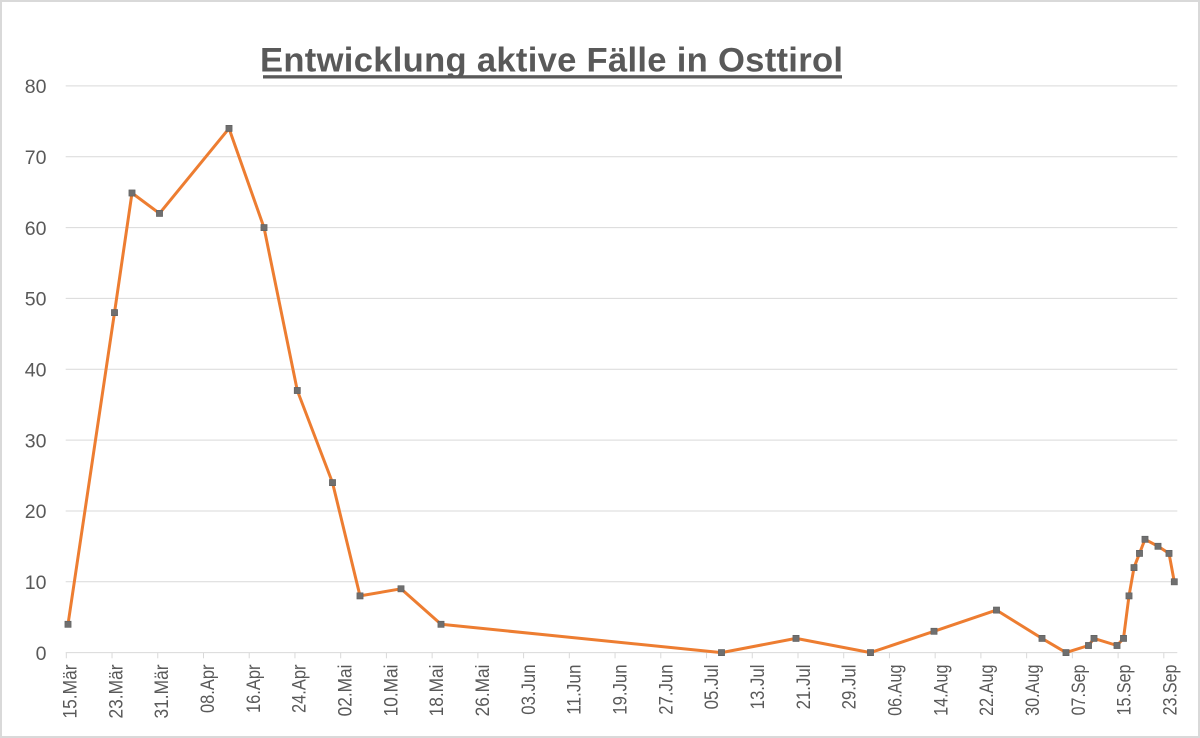 The height and width of the screenshot is (738, 1200). What do you see at coordinates (36, 229) in the screenshot?
I see `svg-text: 60` at bounding box center [36, 229].